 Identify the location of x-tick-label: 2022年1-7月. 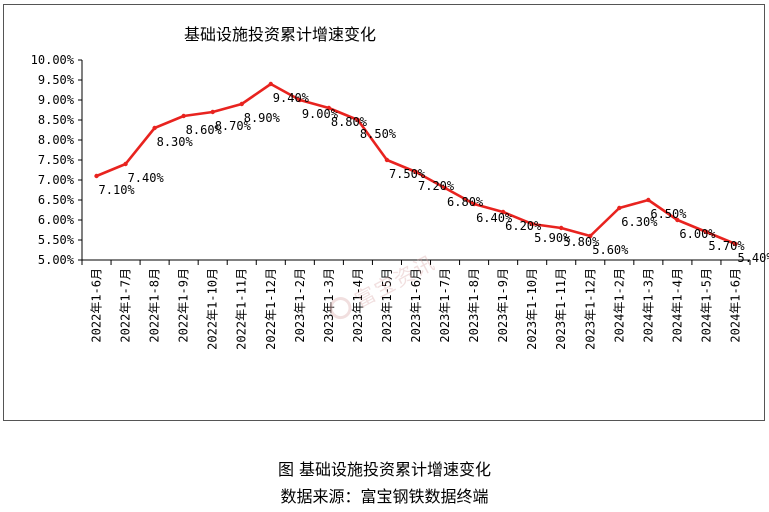
(126, 305).